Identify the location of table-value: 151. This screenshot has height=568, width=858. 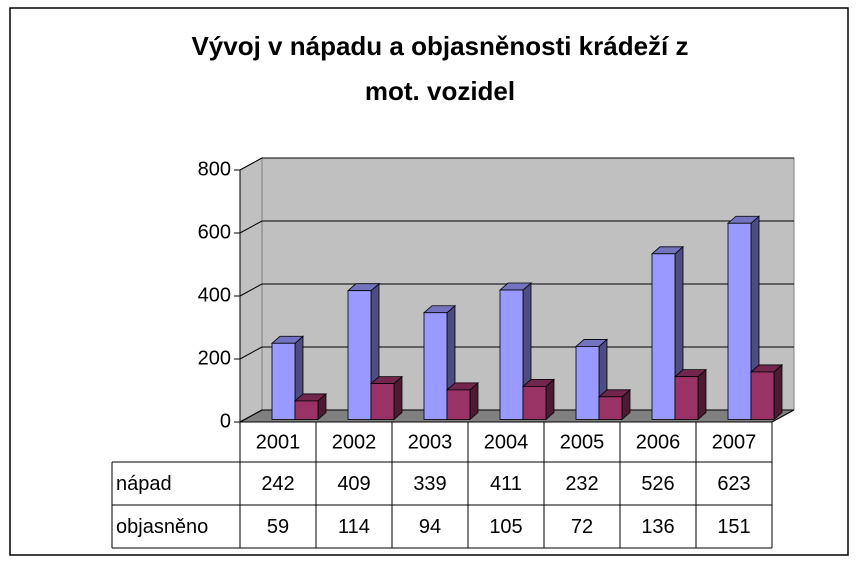
(733, 527).